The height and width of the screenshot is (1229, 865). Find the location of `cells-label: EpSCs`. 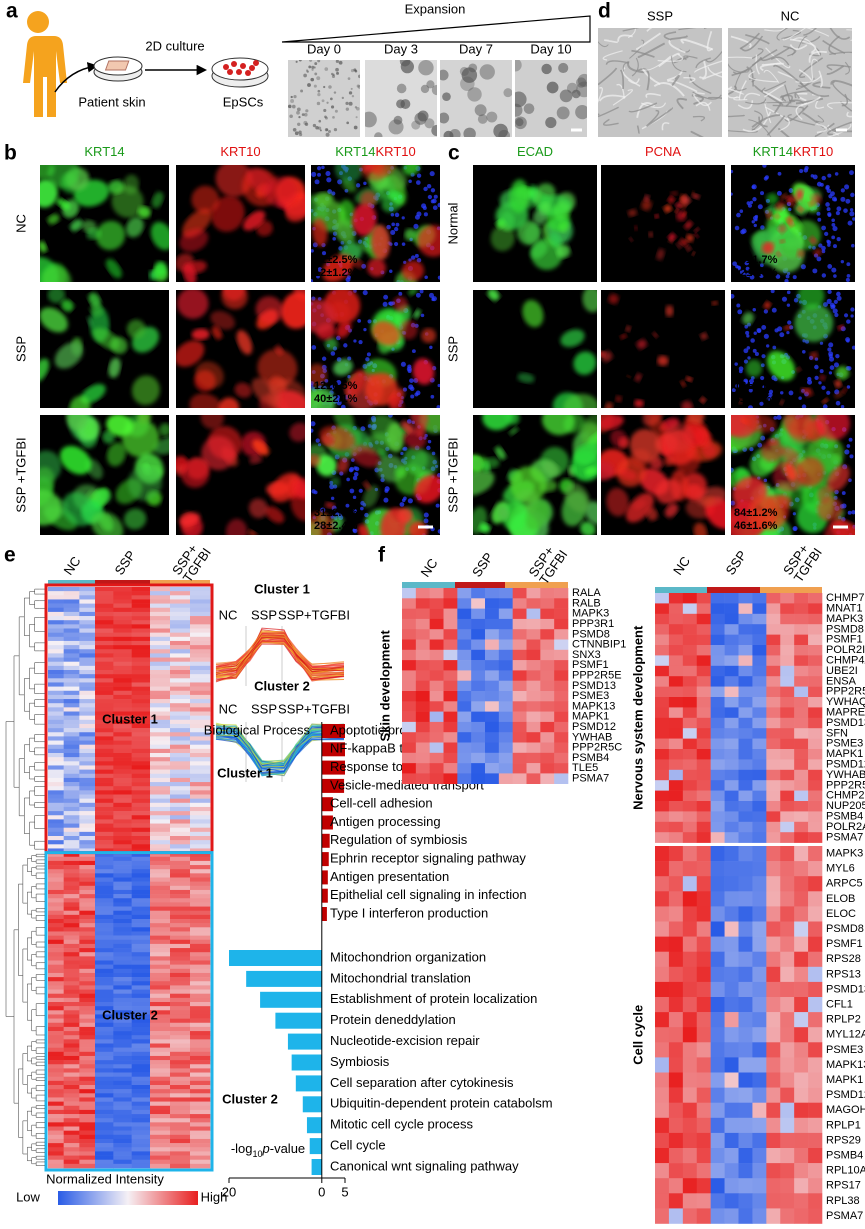

cells-label: EpSCs is located at coordinates (243, 101).